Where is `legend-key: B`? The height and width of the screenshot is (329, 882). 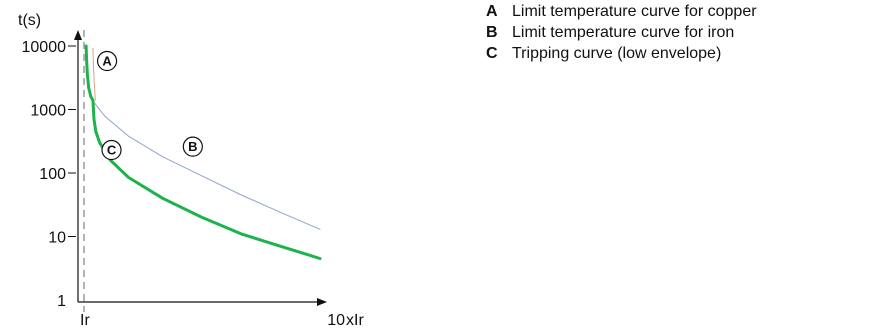 legend-key: B is located at coordinates (492, 32).